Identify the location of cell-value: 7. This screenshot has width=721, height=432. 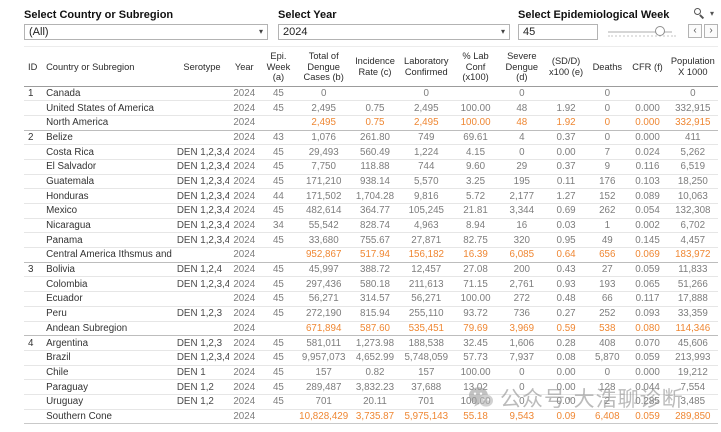
(607, 152).